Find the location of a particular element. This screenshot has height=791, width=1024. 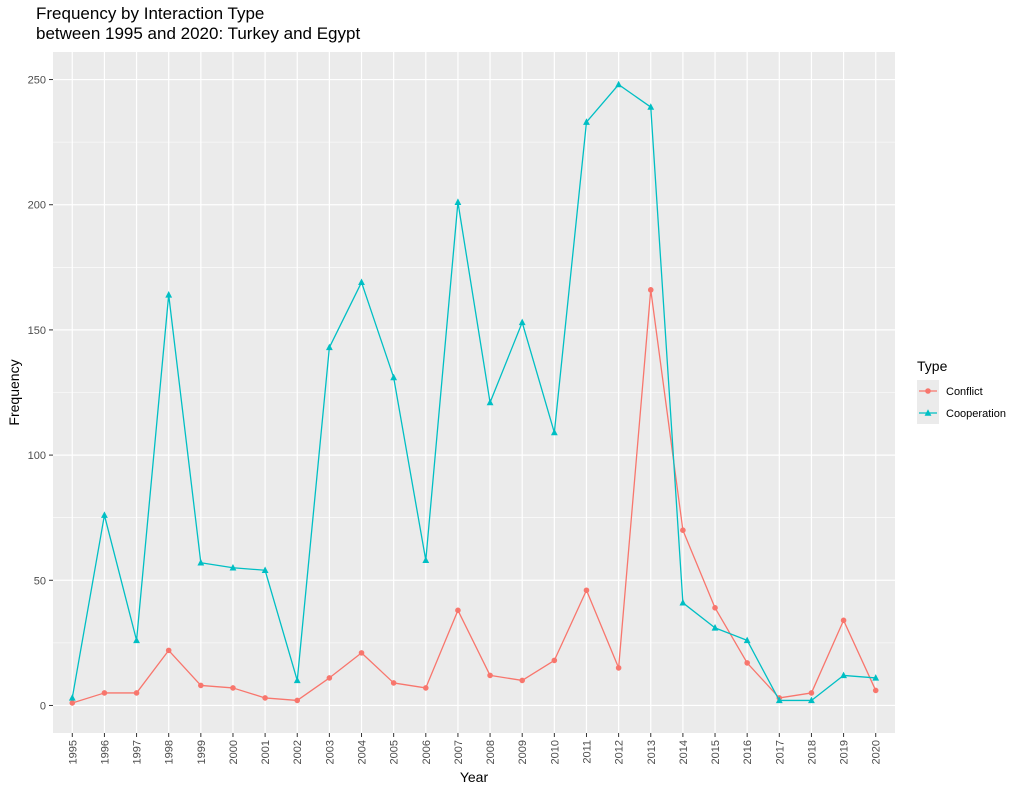

x-tick-label: 2017 is located at coordinates (780, 752).